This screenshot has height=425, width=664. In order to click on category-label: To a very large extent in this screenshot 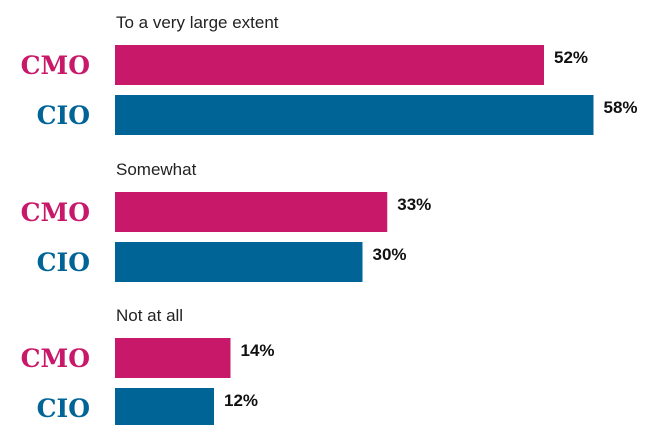, I will do `click(197, 22)`.